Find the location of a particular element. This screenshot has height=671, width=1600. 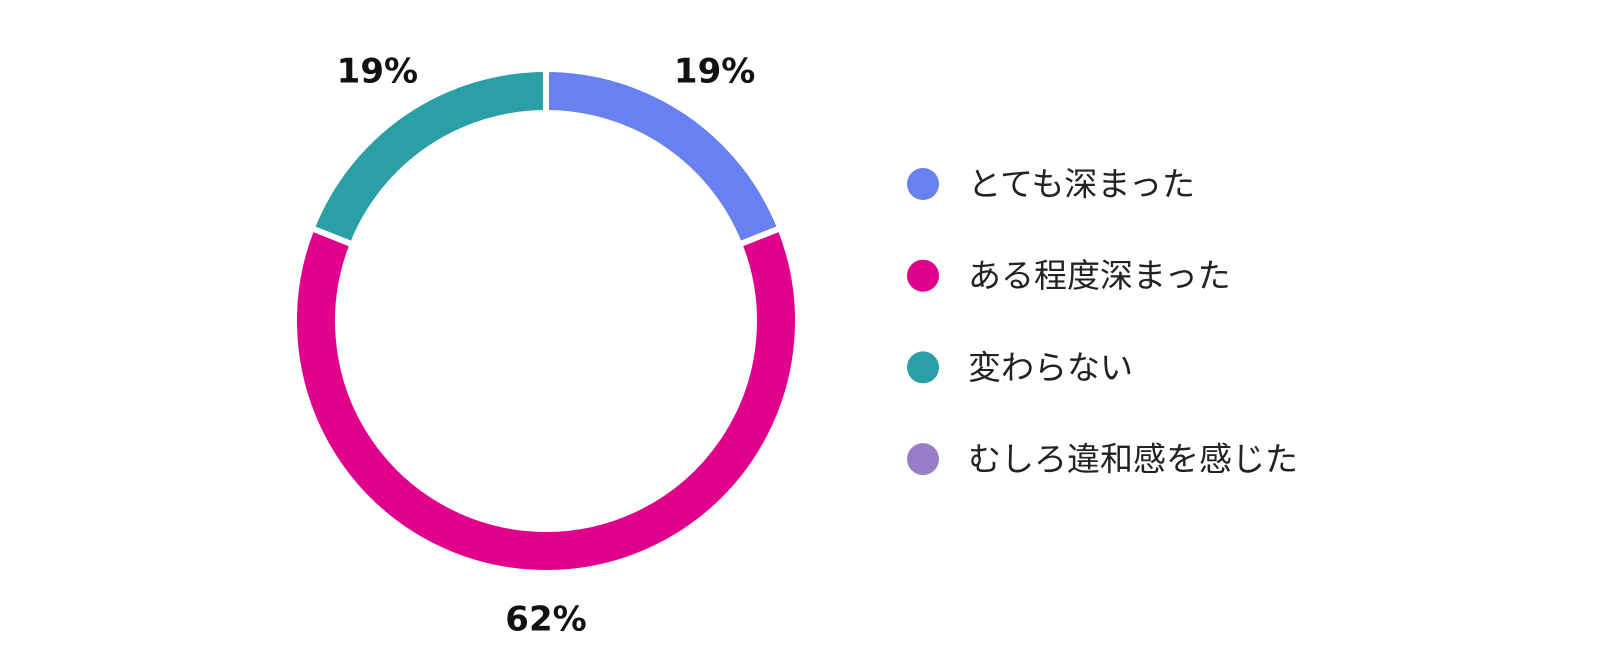

legend-label: むしろ違和感を感じた is located at coordinates (1133, 459).